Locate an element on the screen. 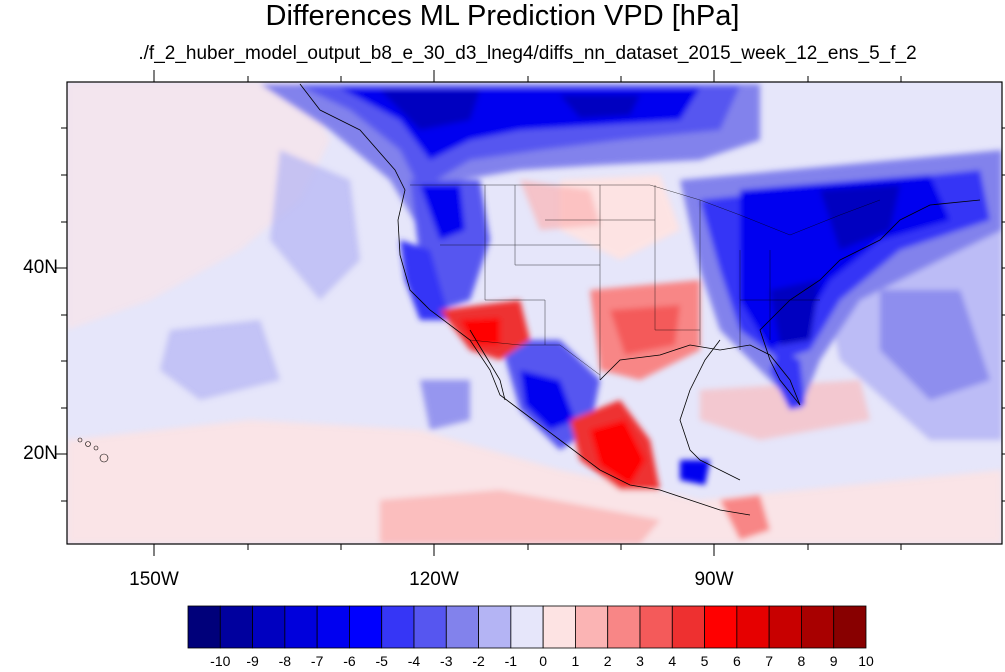 This screenshot has width=1005, height=672. colorbar-label: 2 is located at coordinates (607, 661).